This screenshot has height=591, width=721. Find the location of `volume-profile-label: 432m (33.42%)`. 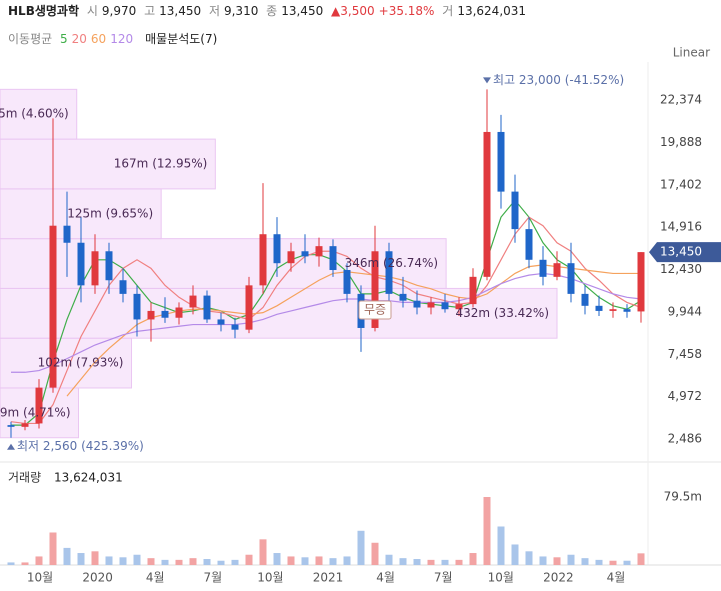

volume-profile-label: 432m (33.42%) is located at coordinates (502, 313).